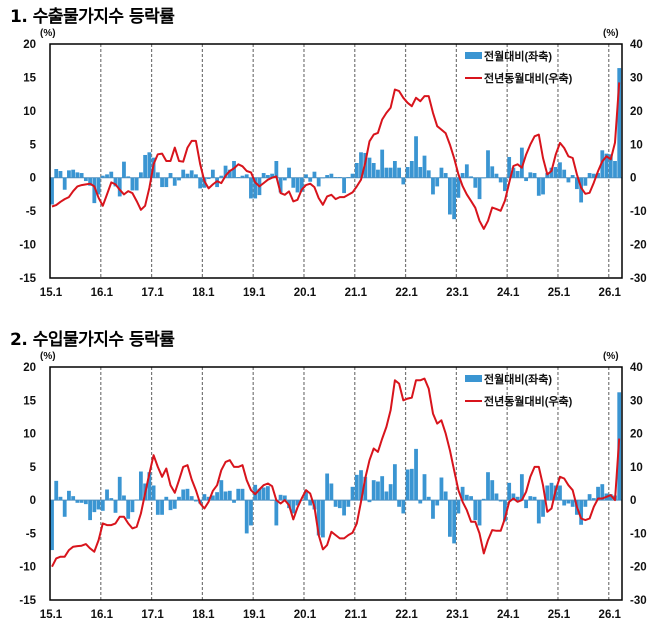 This screenshot has height=634, width=662. Describe the element at coordinates (473, 55) in the screenshot. I see `chart-1-legend-bar-swatch` at that location.